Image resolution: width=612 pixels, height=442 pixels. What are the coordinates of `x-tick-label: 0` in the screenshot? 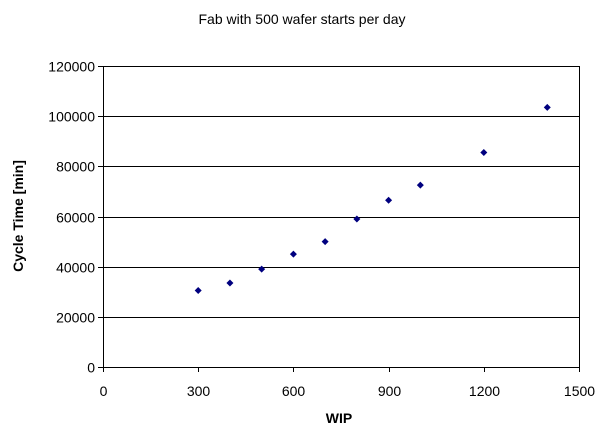 It's located at (104, 391).